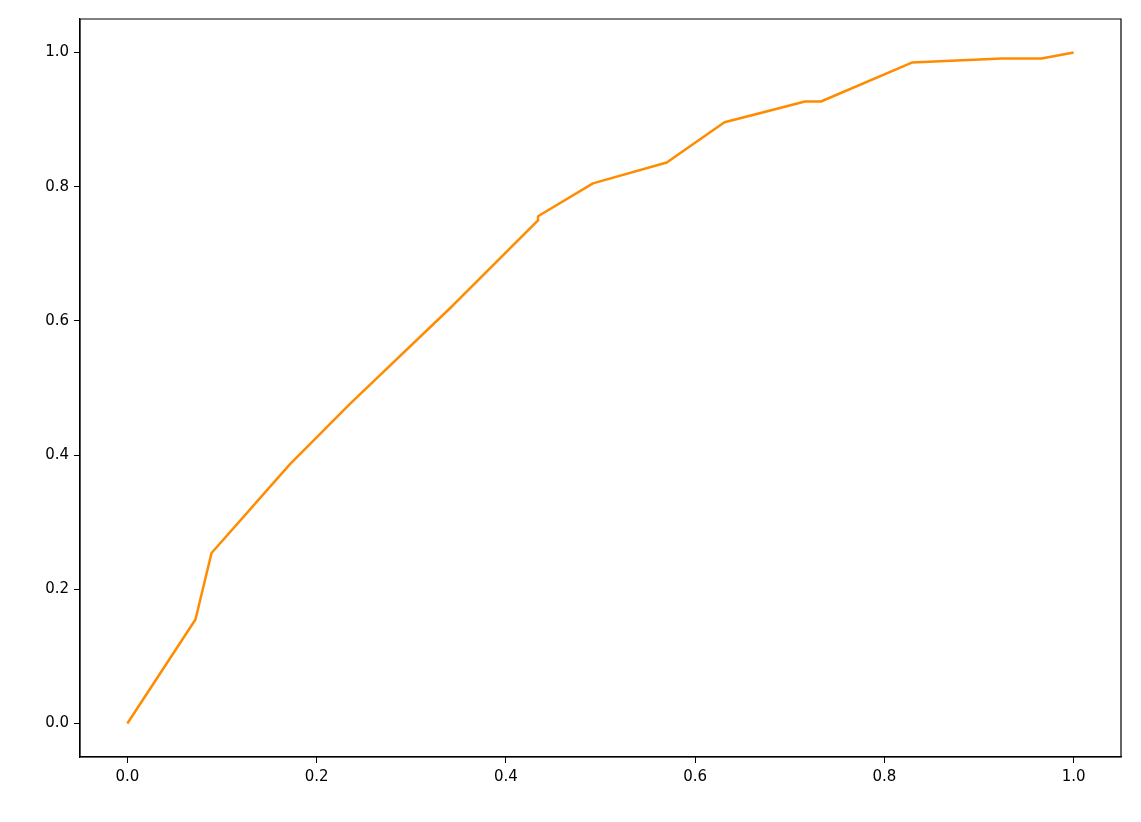  What do you see at coordinates (1073, 775) in the screenshot?
I see `x-tick-label: 1.0` at bounding box center [1073, 775].